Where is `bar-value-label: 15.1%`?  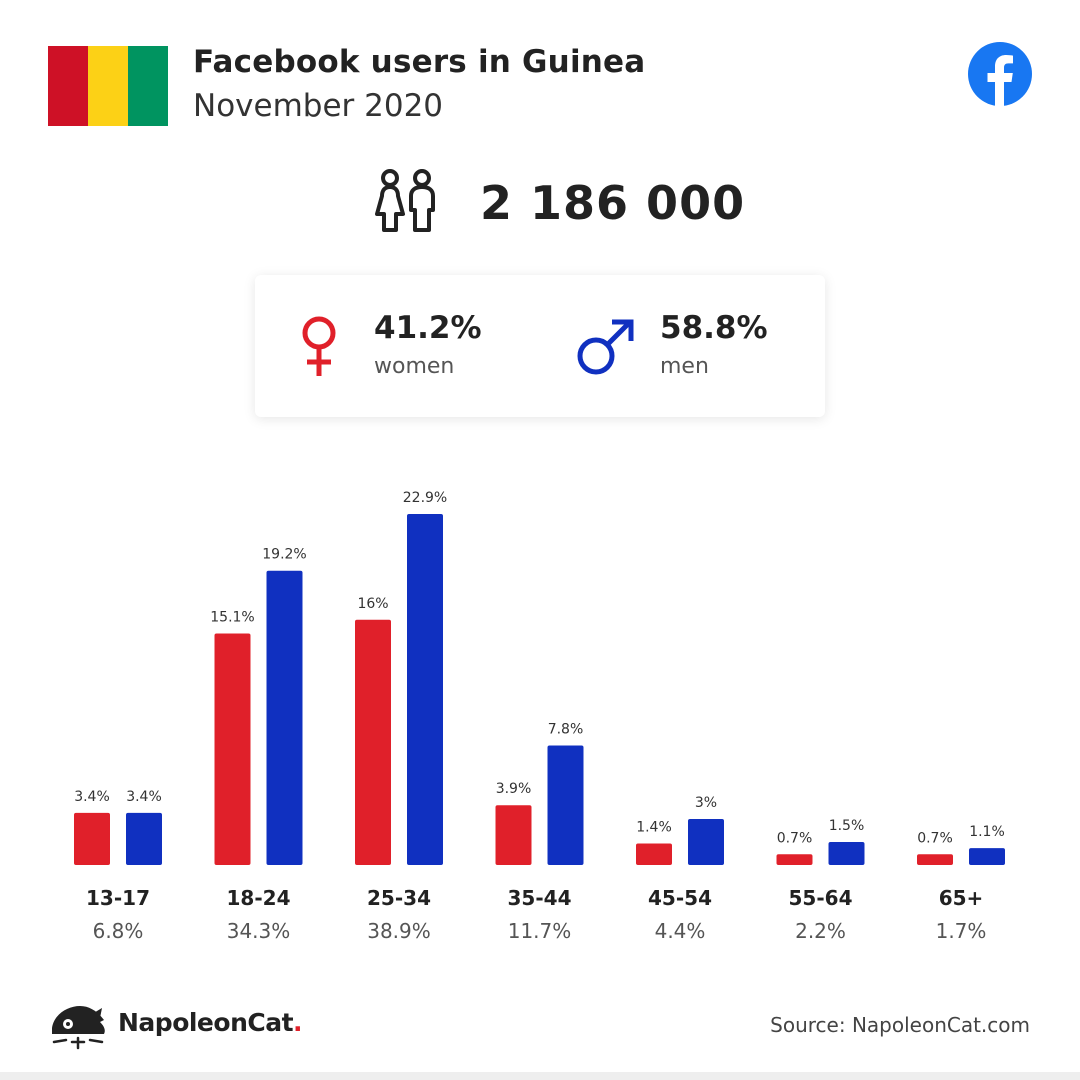
bar-value-label: 15.1% is located at coordinates (232, 618).